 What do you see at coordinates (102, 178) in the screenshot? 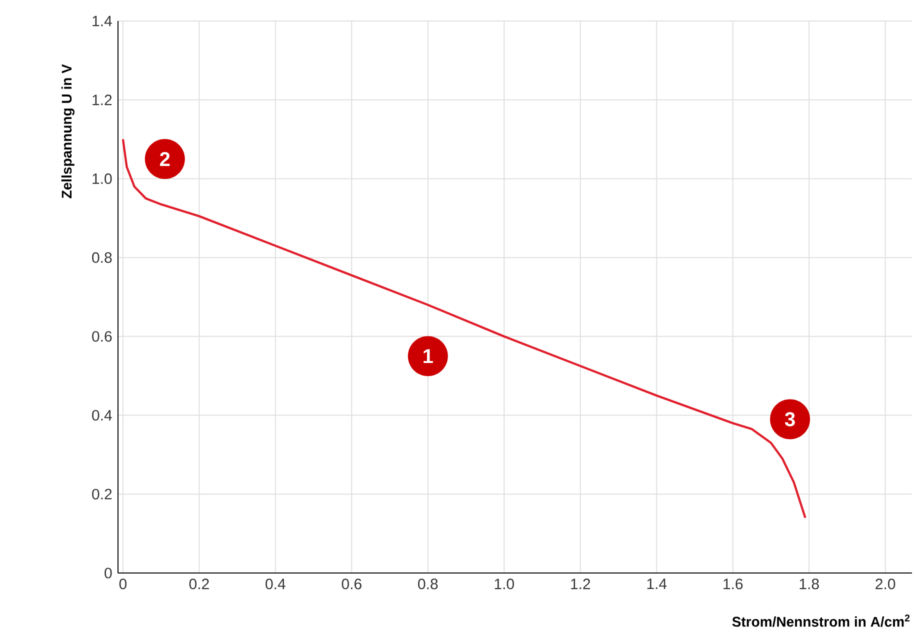
I see `y-tick-label: 1.0` at bounding box center [102, 178].